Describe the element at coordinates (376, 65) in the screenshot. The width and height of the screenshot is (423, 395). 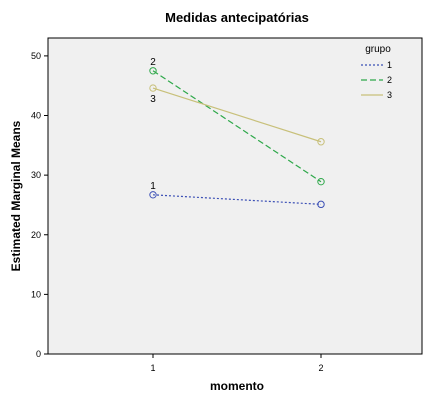
I see `legend-item: 1` at that location.